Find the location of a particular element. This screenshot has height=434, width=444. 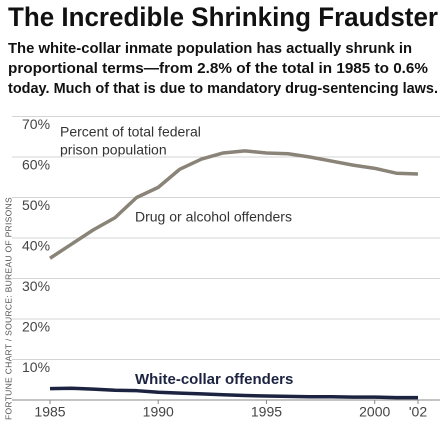

series-line is located at coordinates (233, 393).